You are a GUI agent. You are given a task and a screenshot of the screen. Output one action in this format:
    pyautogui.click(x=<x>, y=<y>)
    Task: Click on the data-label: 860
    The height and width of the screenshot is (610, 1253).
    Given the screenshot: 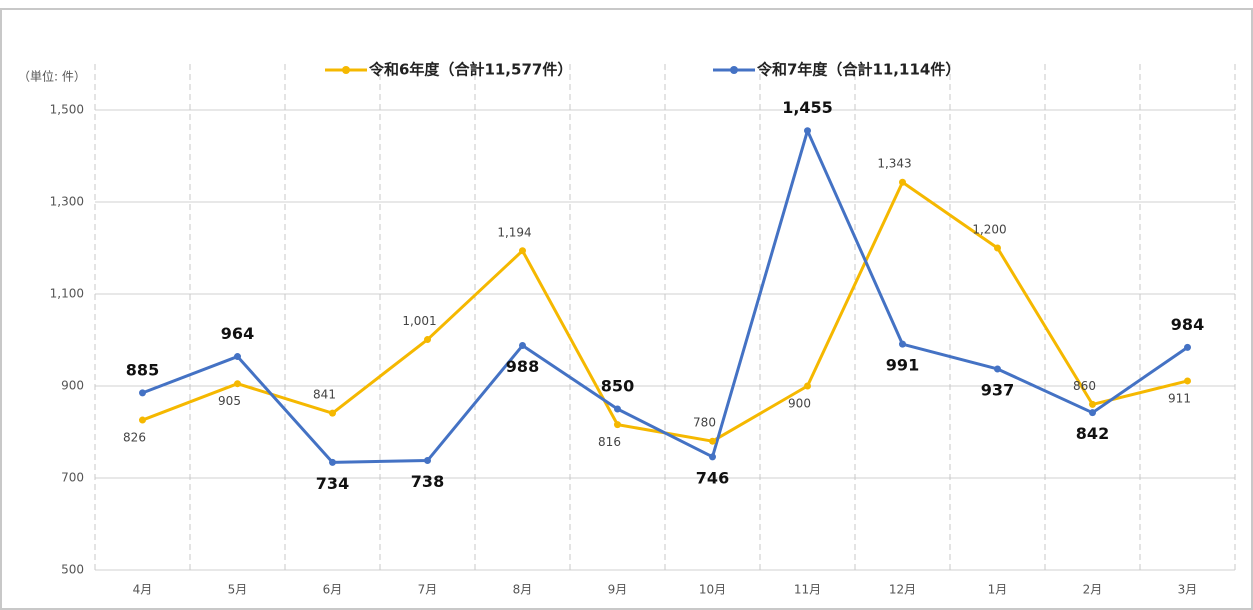 What is the action you would take?
    pyautogui.click(x=1084, y=386)
    